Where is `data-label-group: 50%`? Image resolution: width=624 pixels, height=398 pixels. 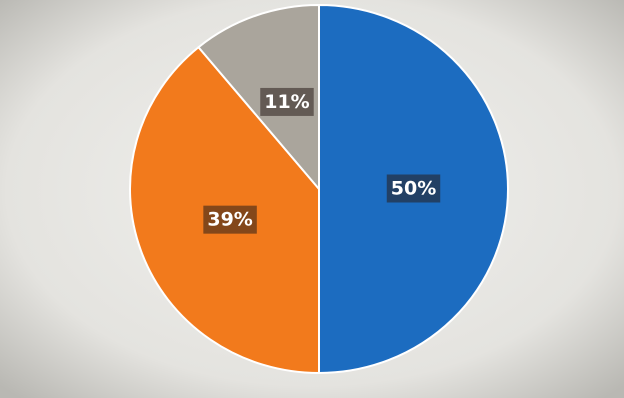
data-label-group: 50% is located at coordinates (413, 188).